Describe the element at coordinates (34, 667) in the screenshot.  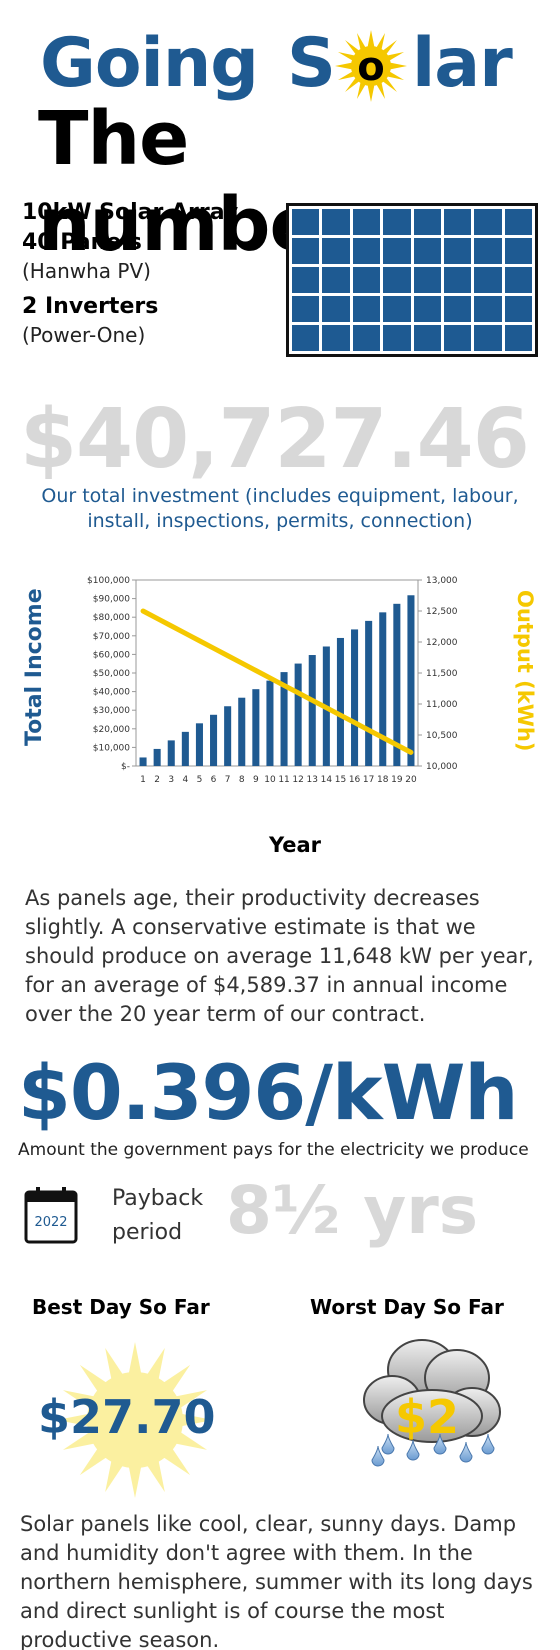
I see `chart-ylabel-left: Total Income` at that location.